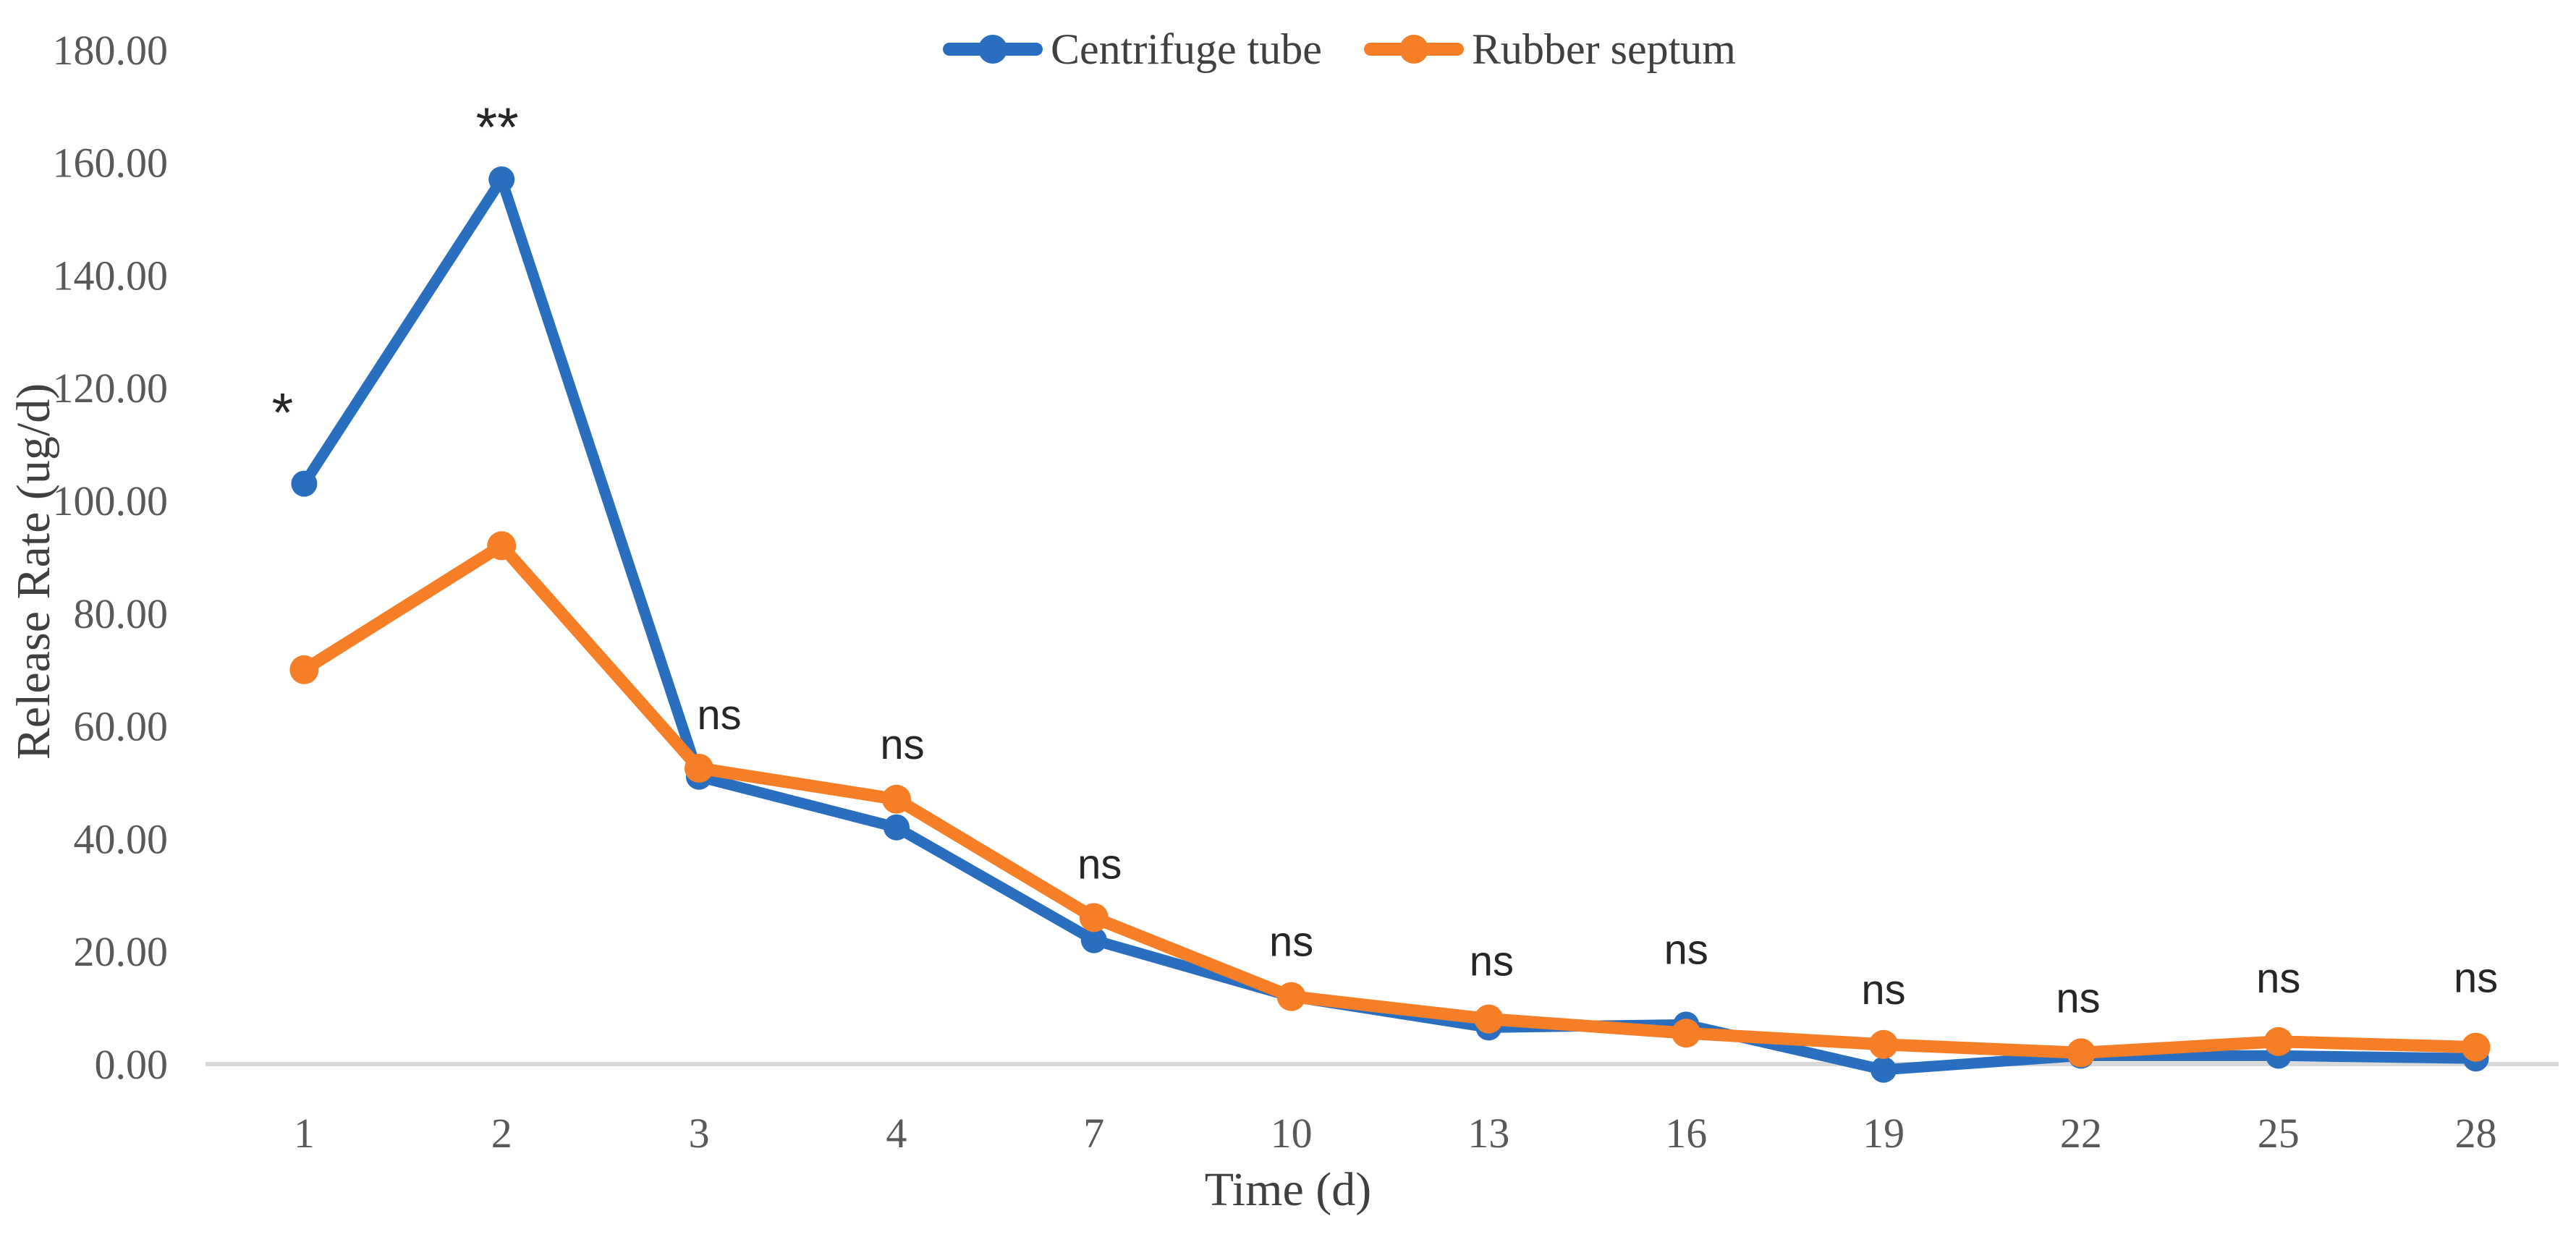  Describe the element at coordinates (283, 413) in the screenshot. I see `significance-annotation: *` at that location.